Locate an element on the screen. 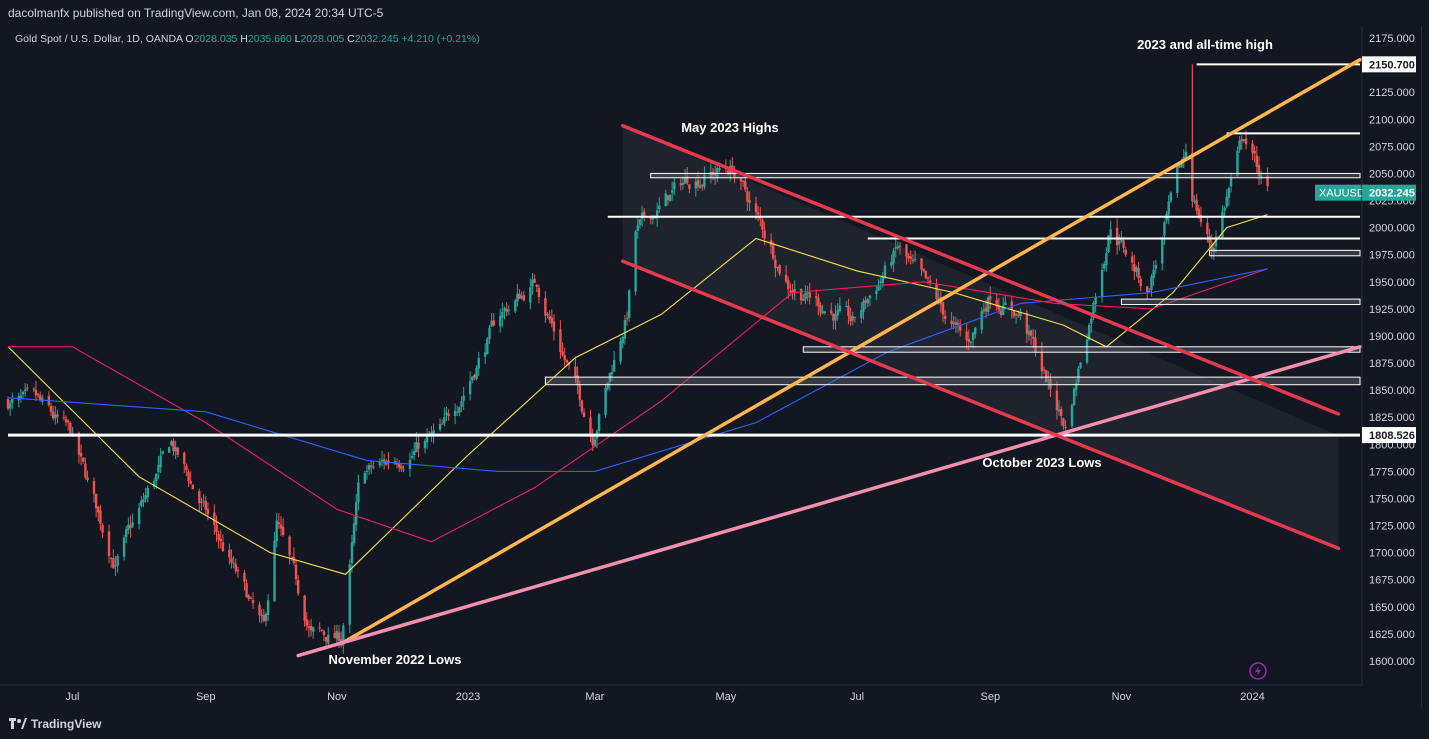 This screenshot has width=1429, height=739. tradingview-logo: TradingView is located at coordinates (55, 724).